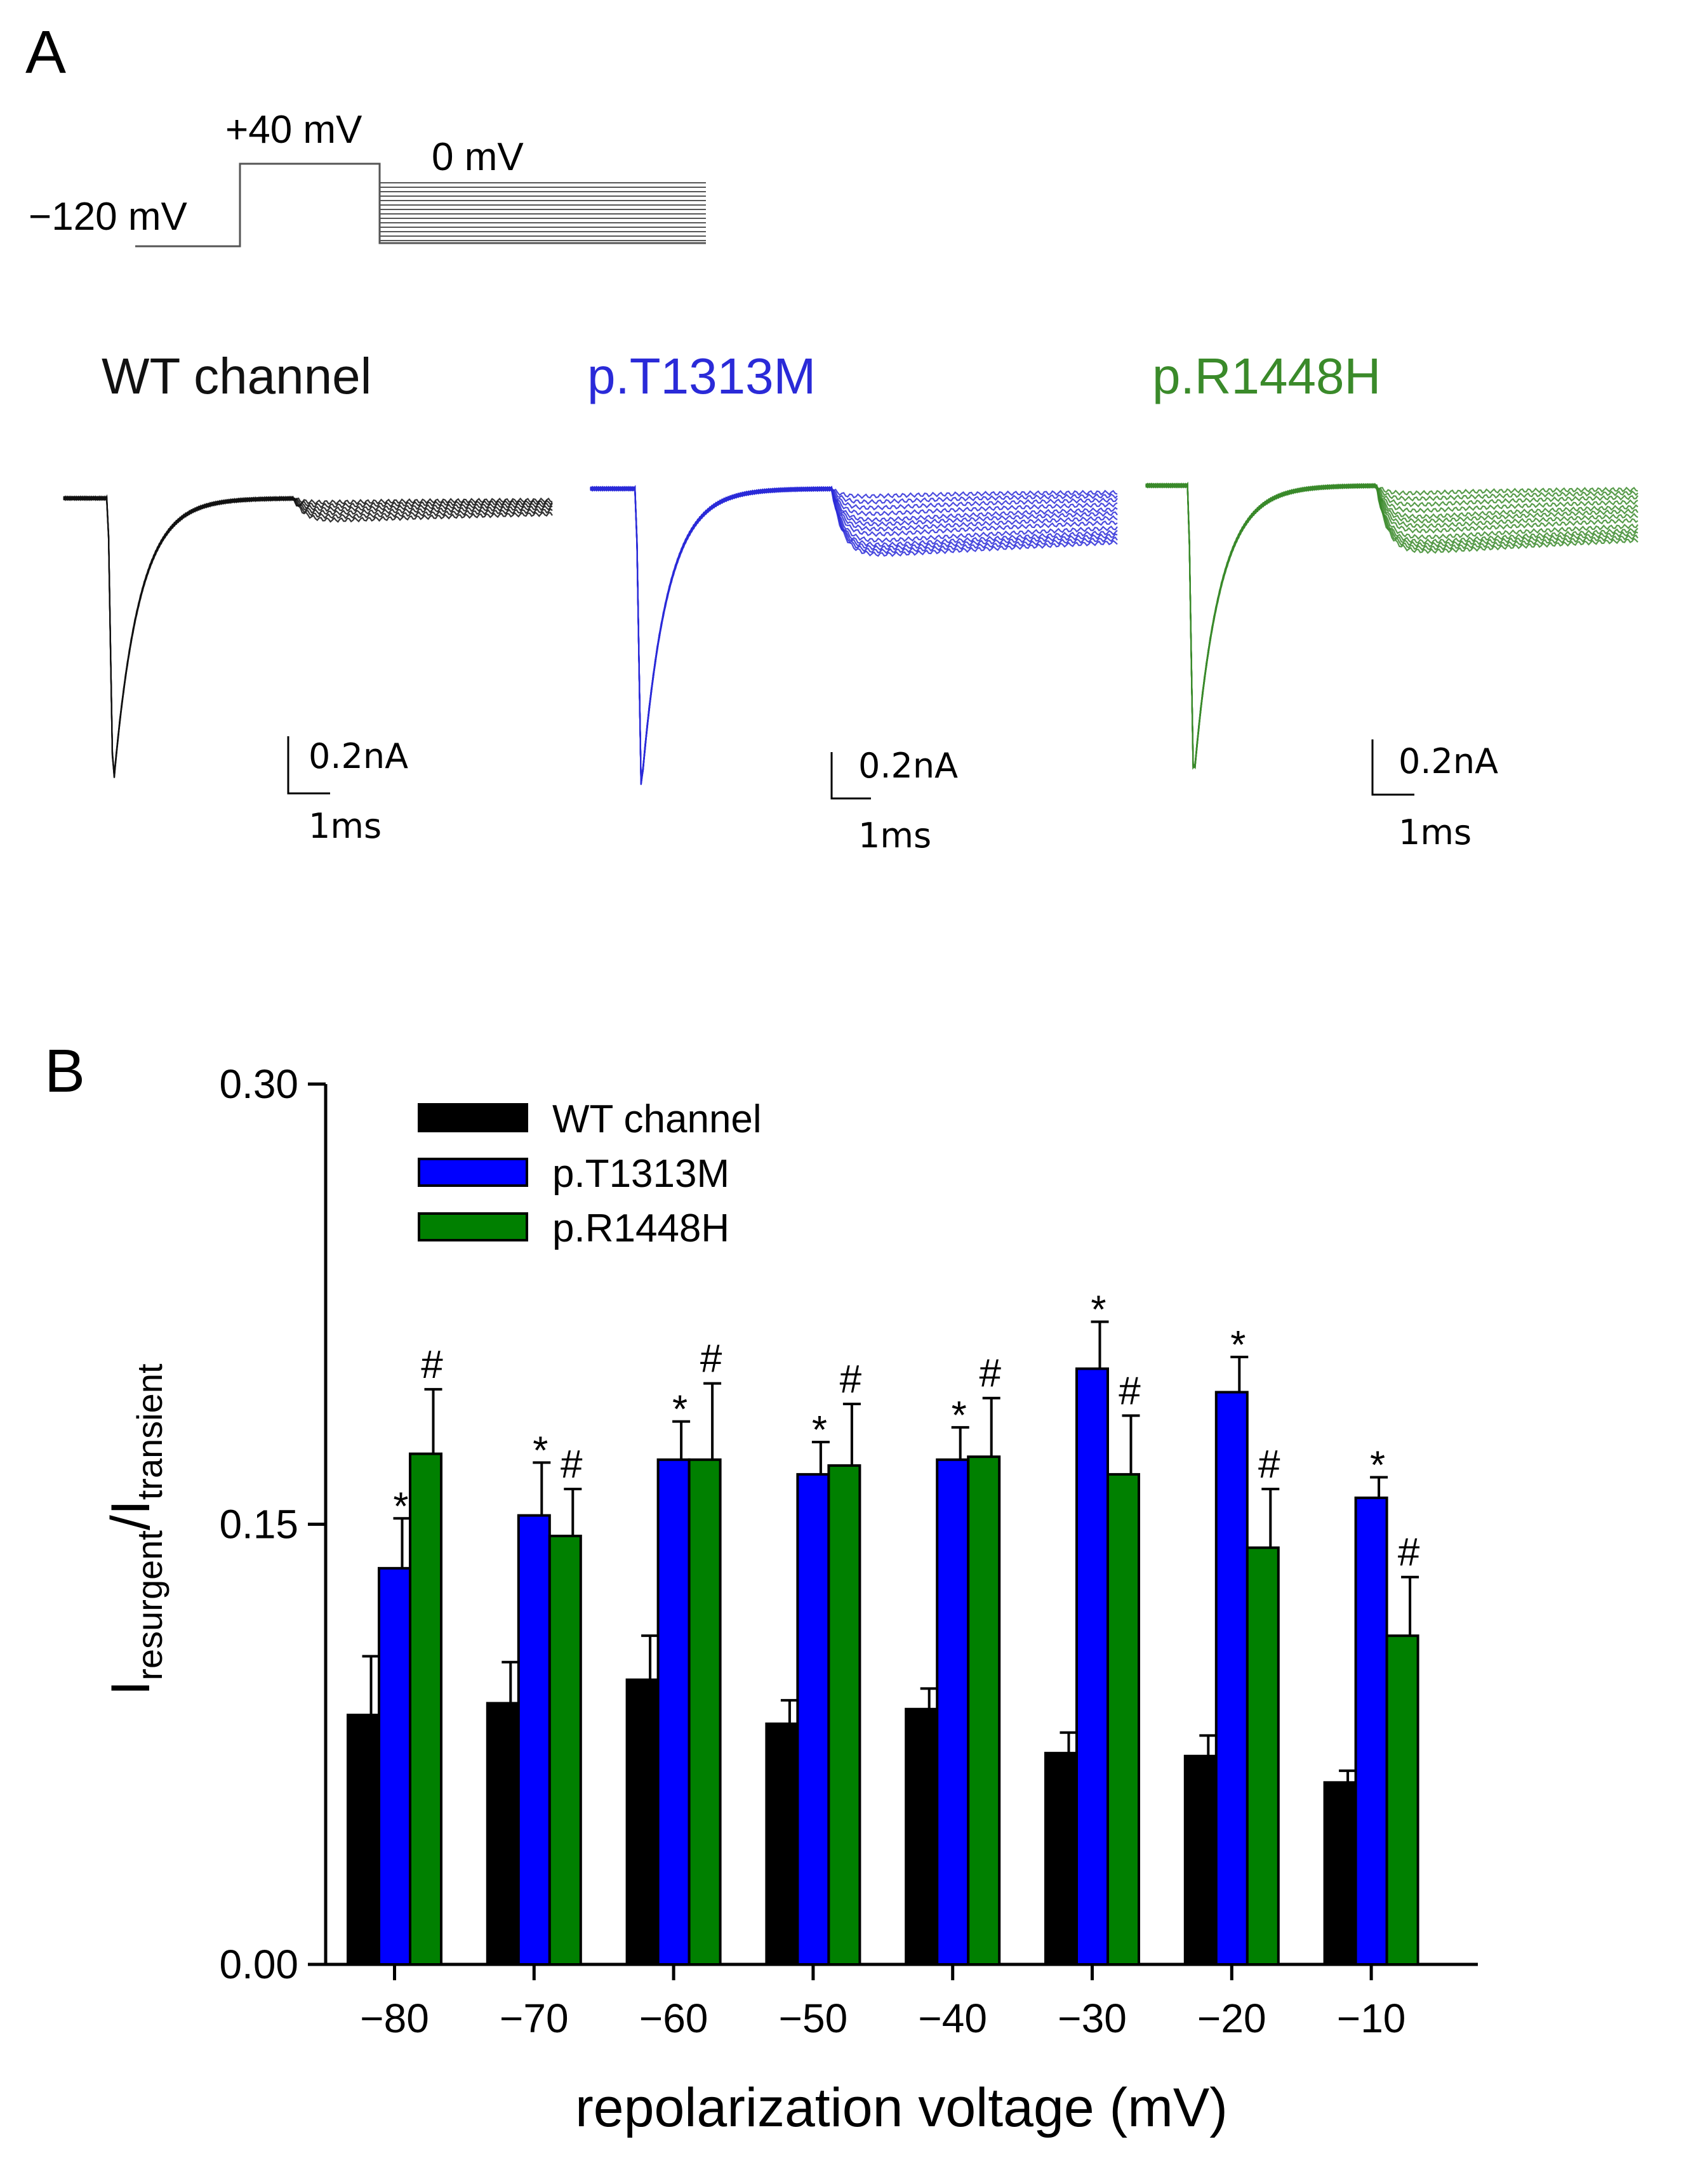 The image size is (1681, 2184). What do you see at coordinates (1434, 795) in the screenshot?
I see `scale-bar-r1448h: 0.2nA 1ms` at bounding box center [1434, 795].